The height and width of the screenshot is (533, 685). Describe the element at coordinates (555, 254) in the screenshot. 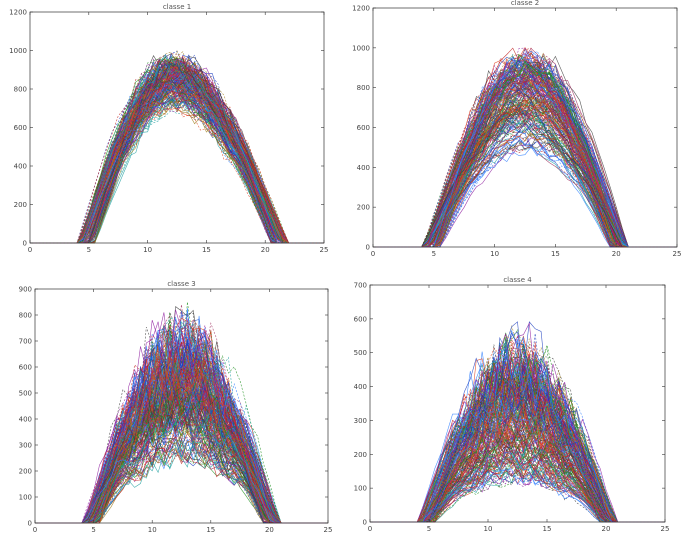

I see `x-tick-label: 15` at that location.